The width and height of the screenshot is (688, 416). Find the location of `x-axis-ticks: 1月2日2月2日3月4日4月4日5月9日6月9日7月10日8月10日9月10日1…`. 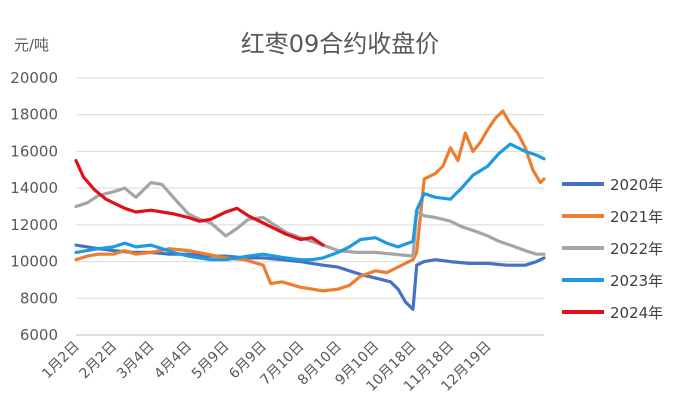

x-axis-ticks: 1月2日2月2日3月4日4月4日5月9日6月9日7月10日8月10日9月10日1… is located at coordinates (267, 367).